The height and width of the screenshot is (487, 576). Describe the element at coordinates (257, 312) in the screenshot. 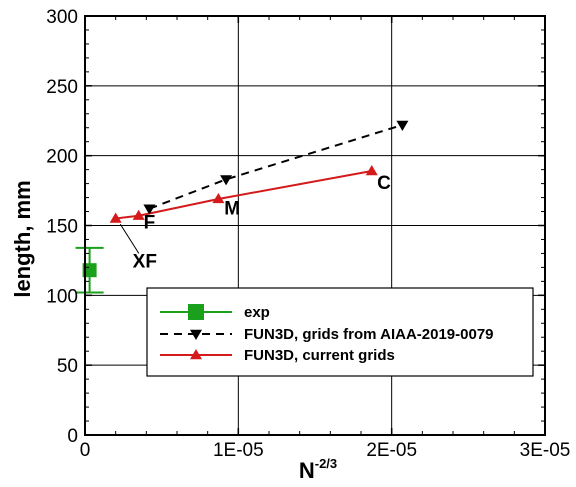

I see `legend-label: exp` at that location.